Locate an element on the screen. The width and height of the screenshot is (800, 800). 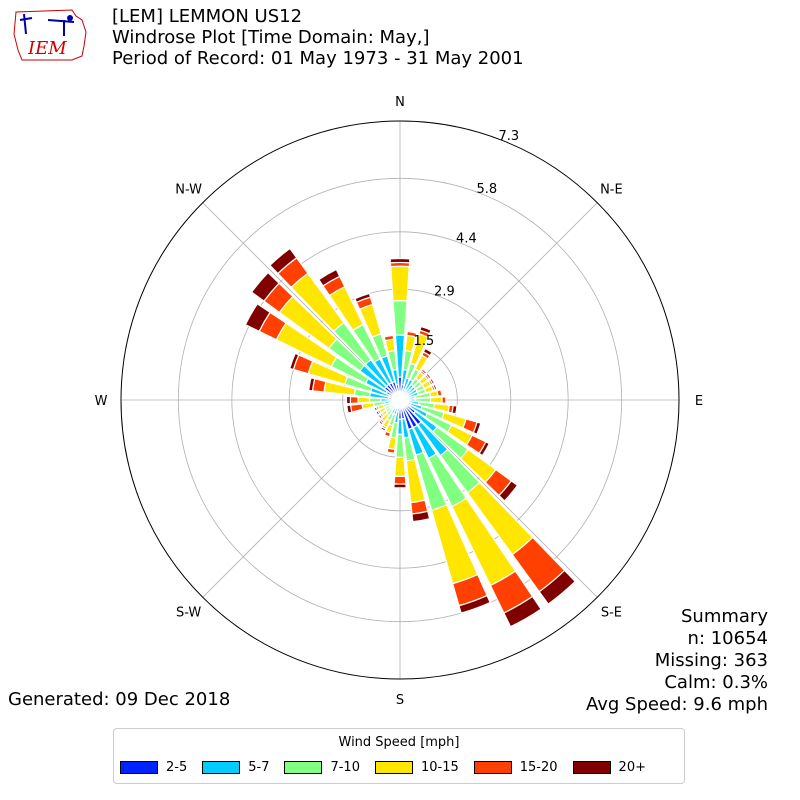
iem-logo: IEM is located at coordinates (50, 35).